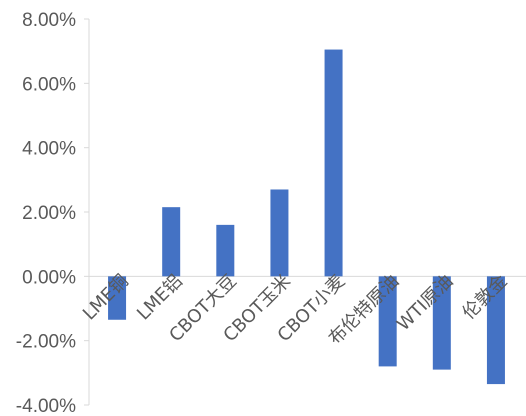 This screenshot has height=416, width=526. What do you see at coordinates (49, 277) in the screenshot?
I see `y-tick-label: 0.00%` at bounding box center [49, 277].